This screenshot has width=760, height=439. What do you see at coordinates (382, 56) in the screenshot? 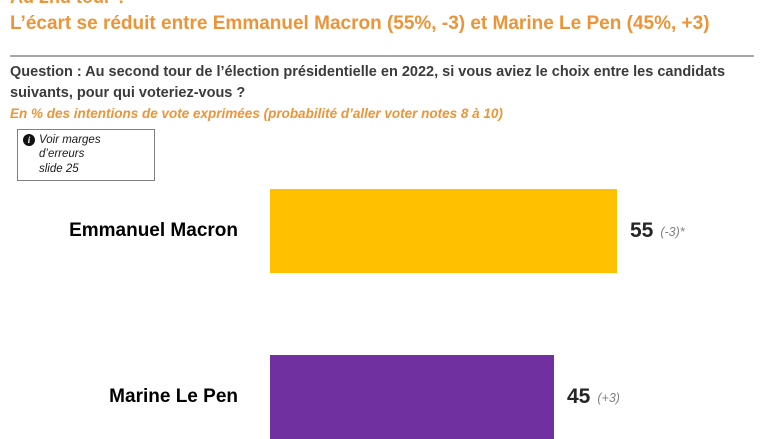
I see `divider` at bounding box center [382, 56].